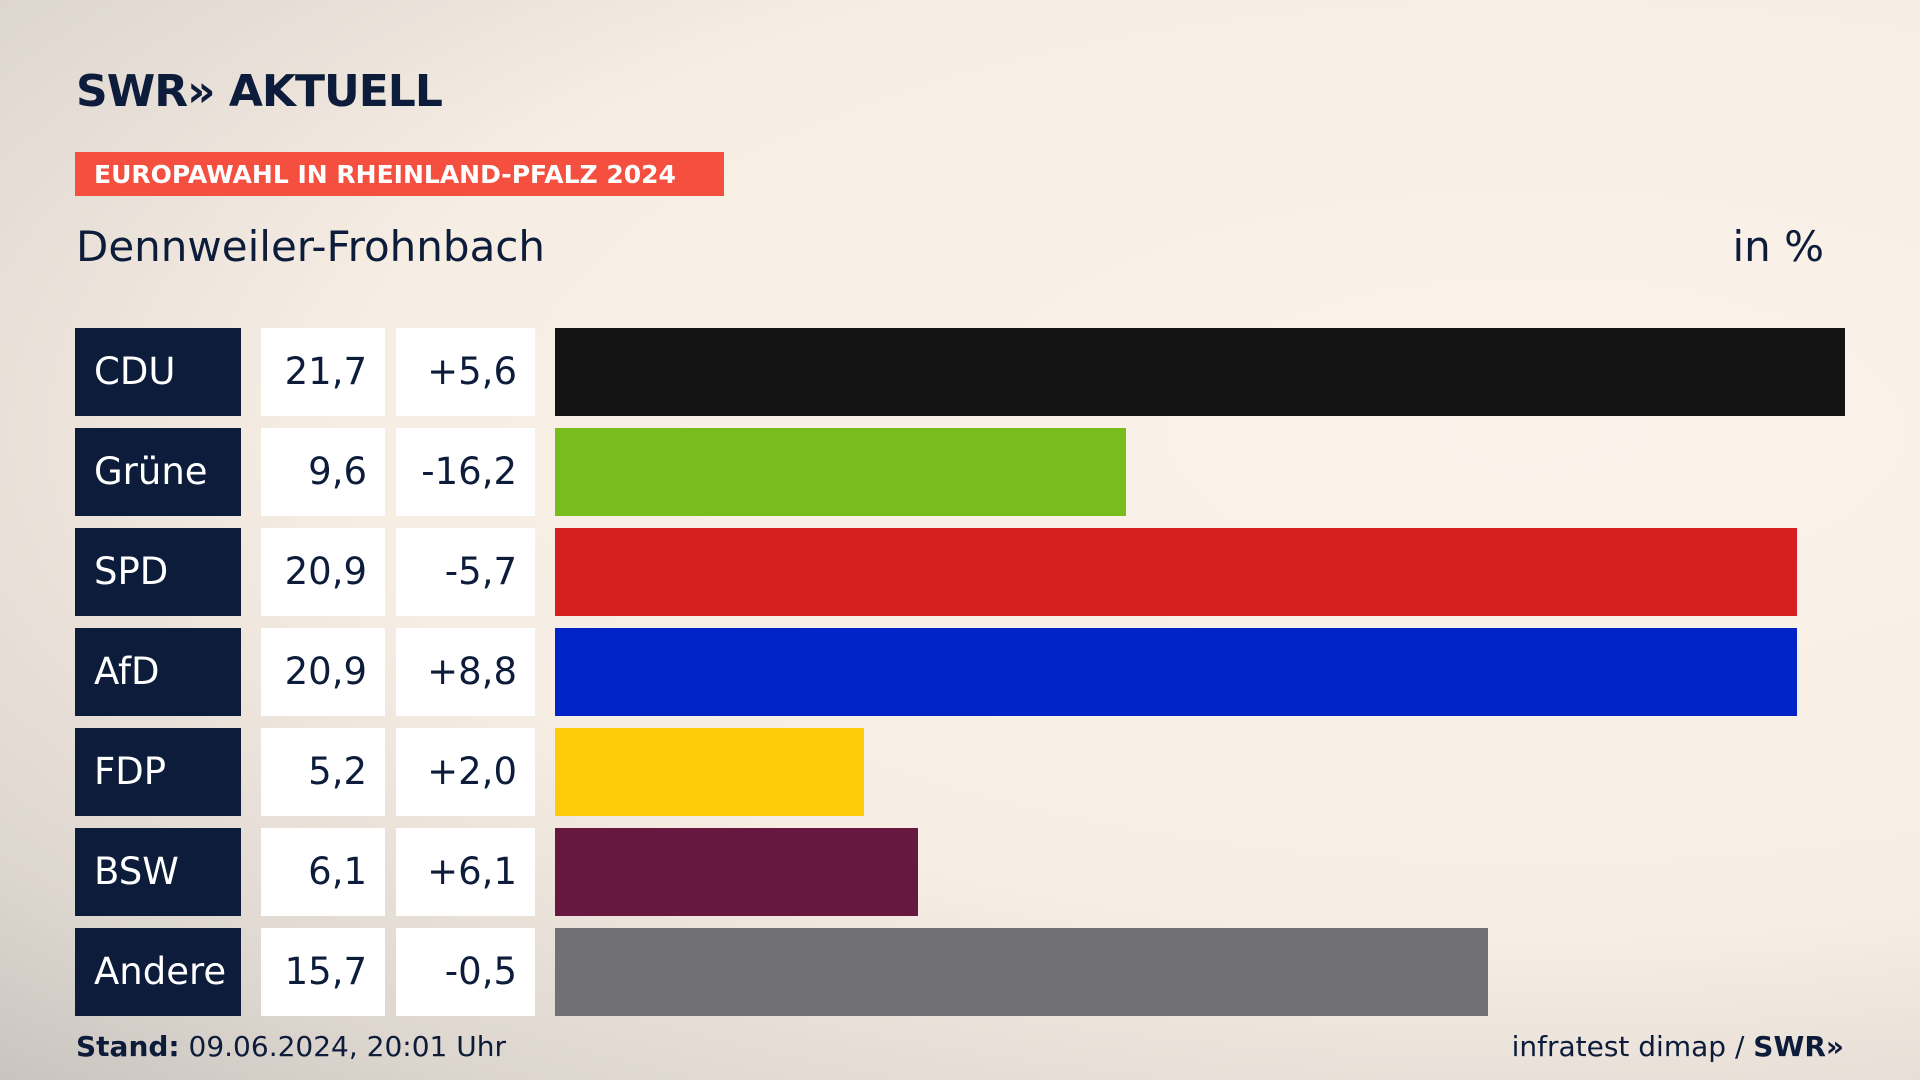 This screenshot has height=1080, width=1920. I want to click on change-label: +8,8, so click(465, 672).